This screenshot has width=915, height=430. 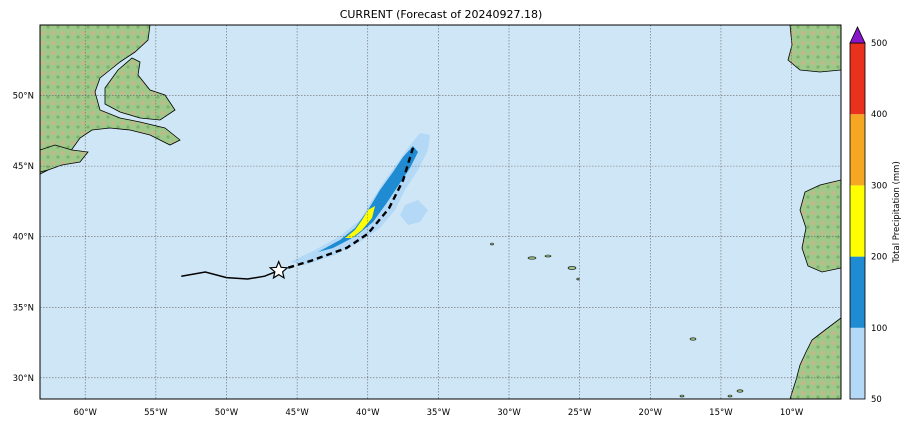 I want to click on colorbar-label: Total Precipitation (mm), so click(x=897, y=212).